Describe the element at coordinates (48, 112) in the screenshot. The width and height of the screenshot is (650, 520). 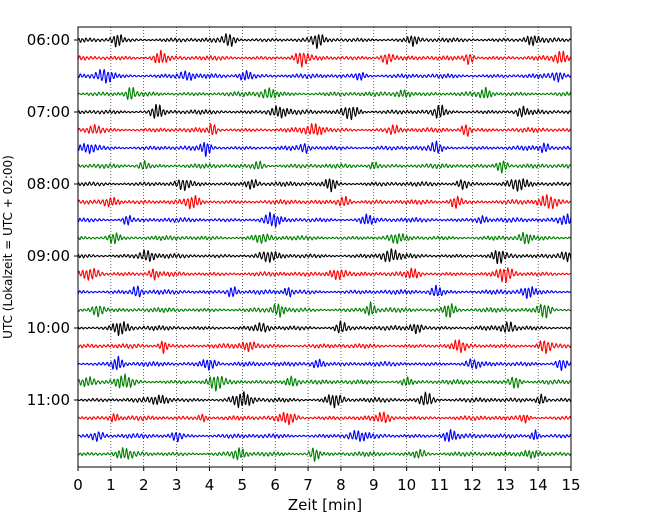
I see `y-tick-label: 07:00` at that location.